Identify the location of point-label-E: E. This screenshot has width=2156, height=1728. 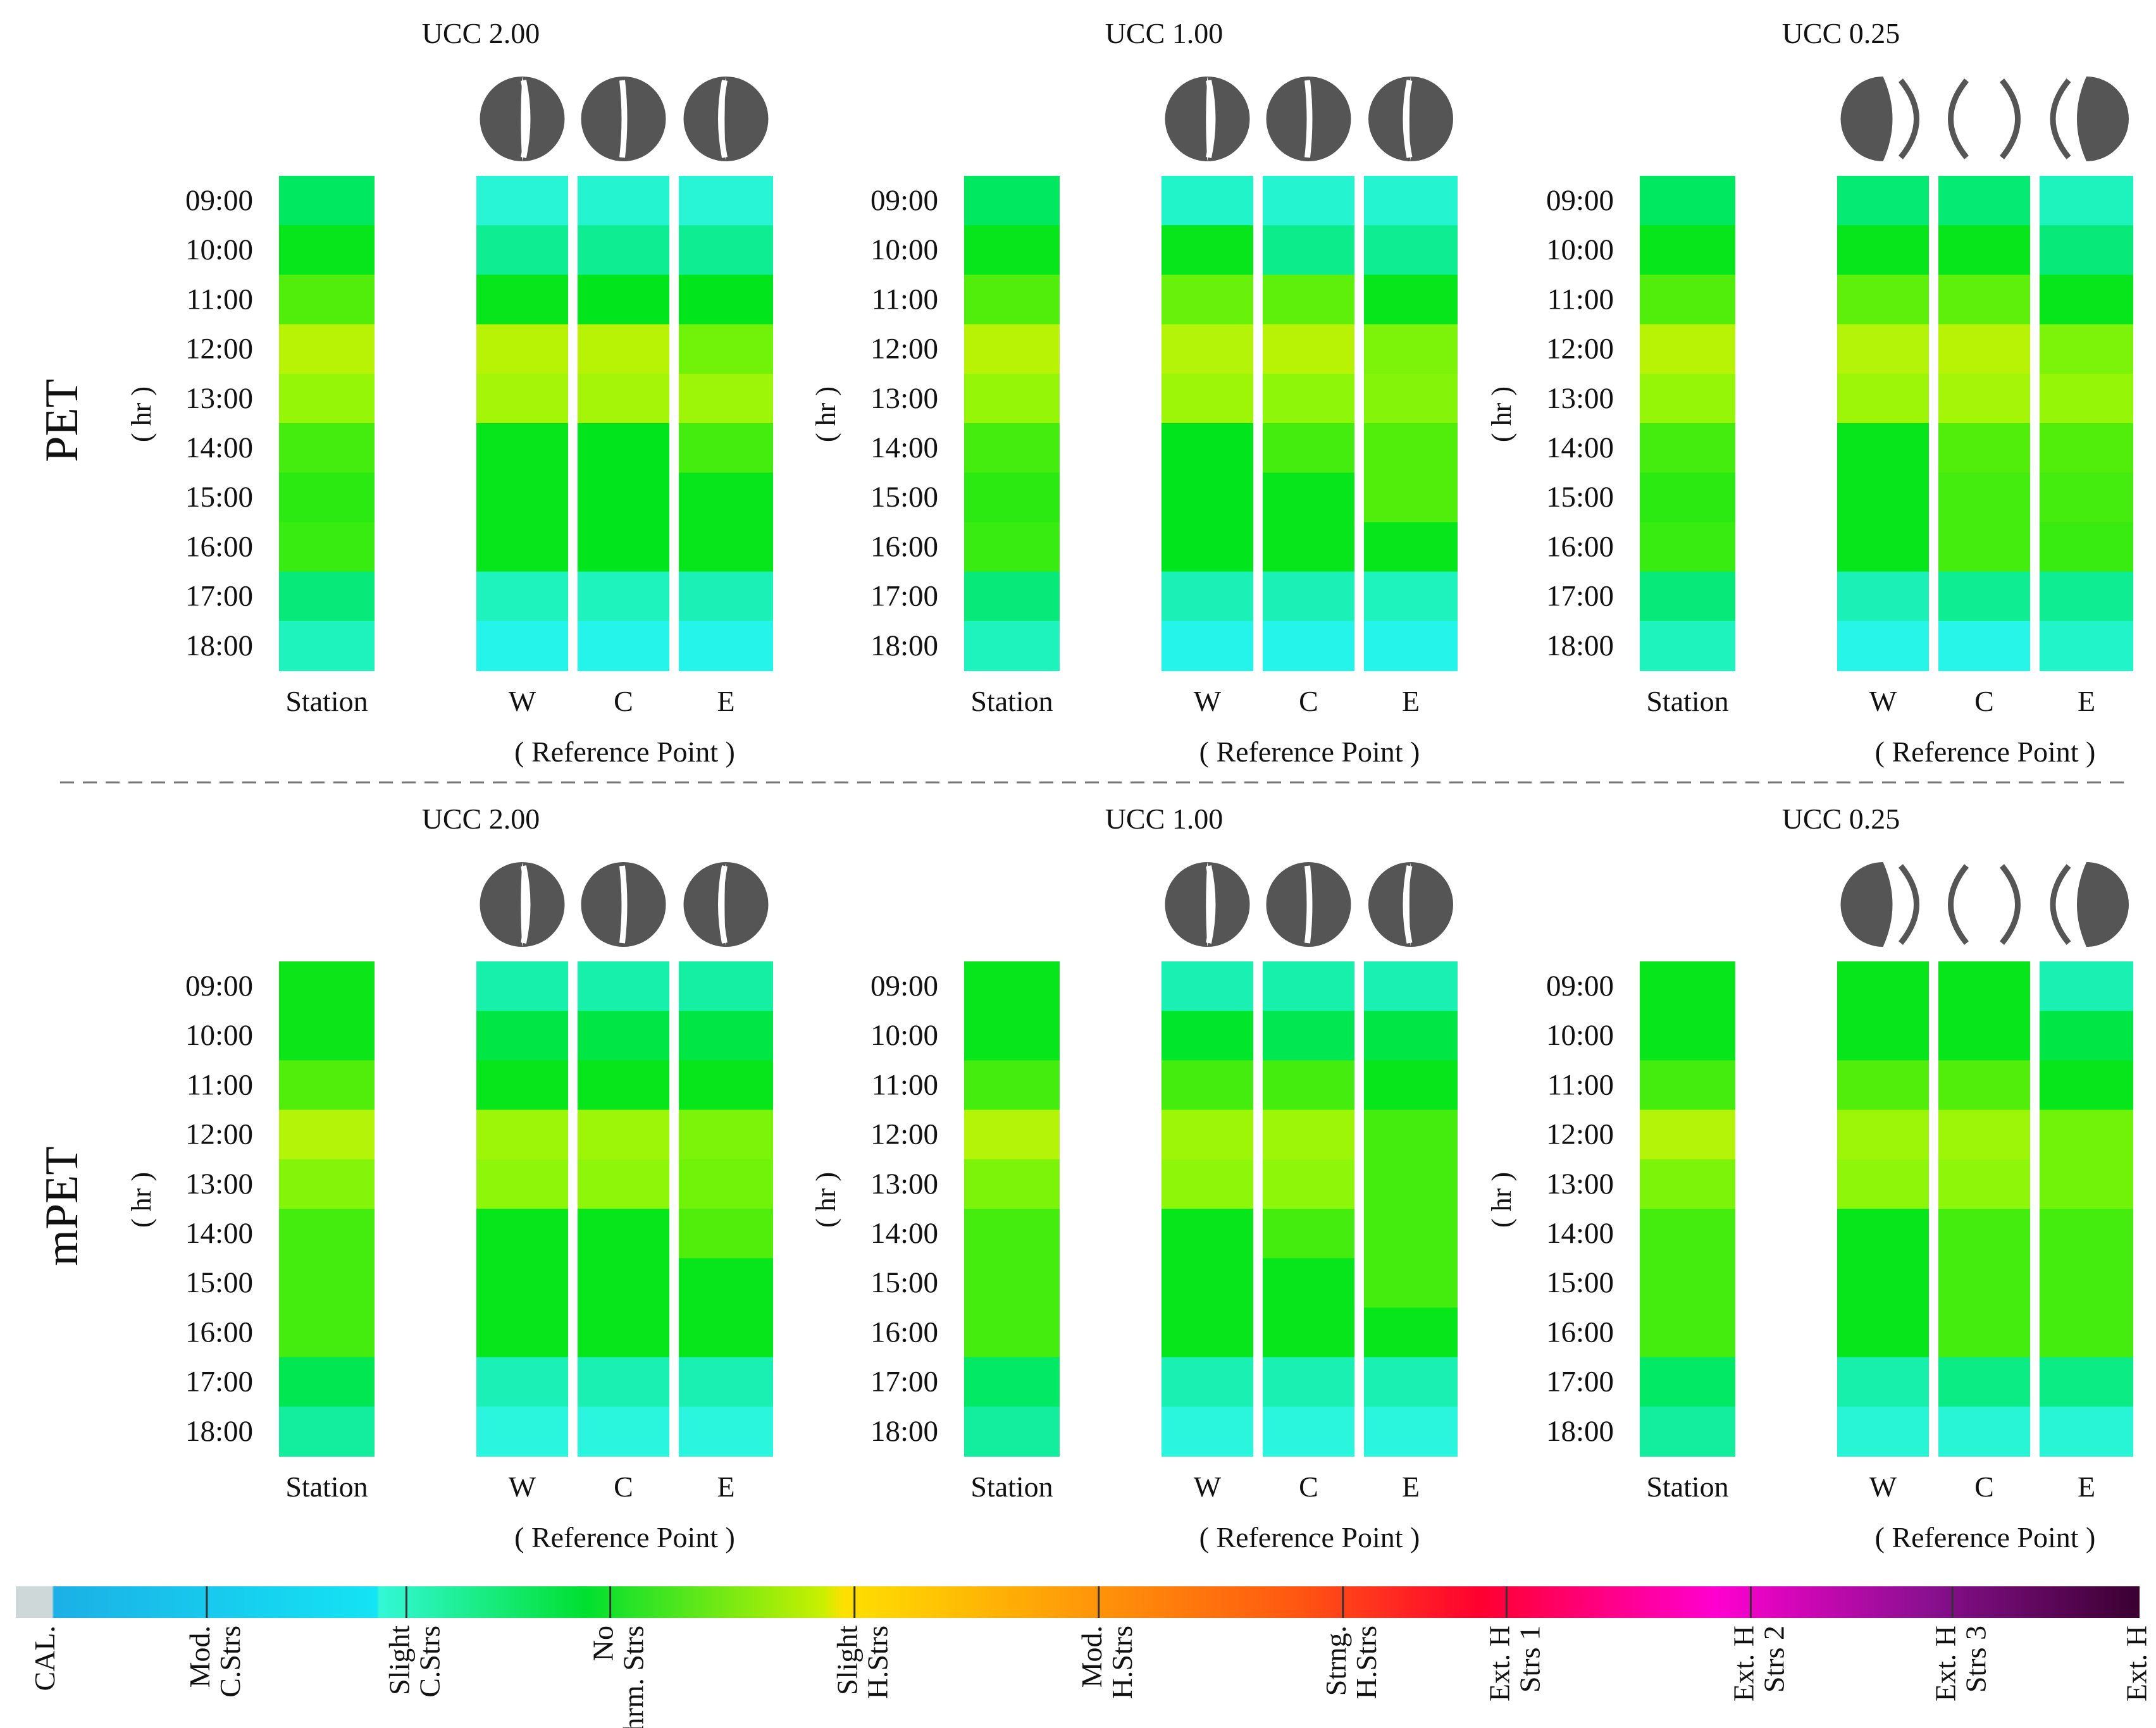
(725, 701).